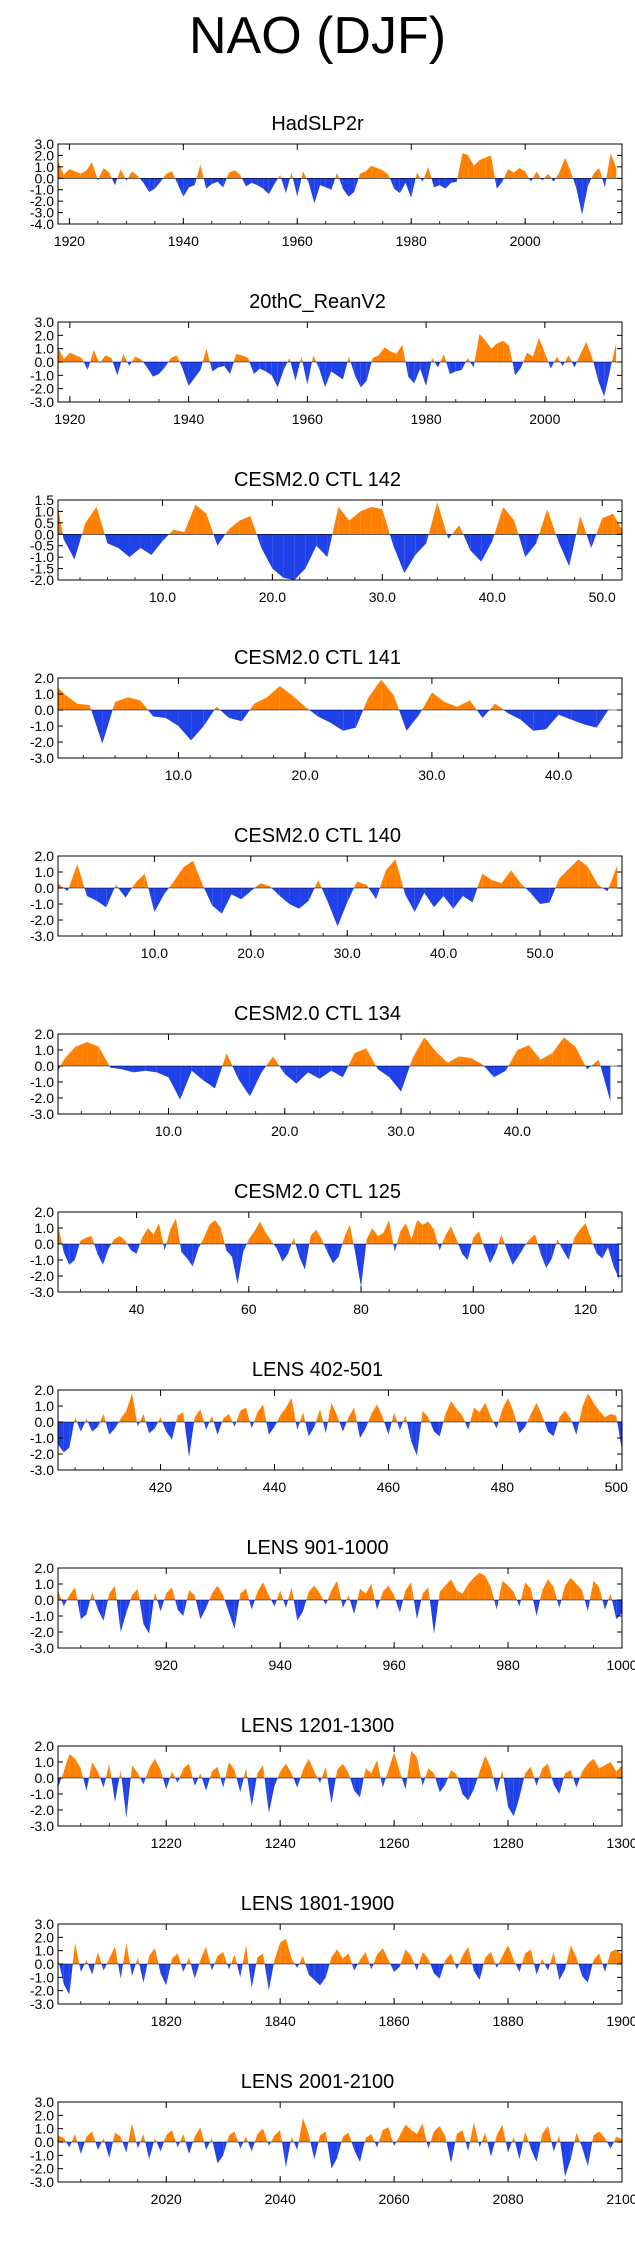  I want to click on y-tick-label: 2.0, so click(45, 1746).